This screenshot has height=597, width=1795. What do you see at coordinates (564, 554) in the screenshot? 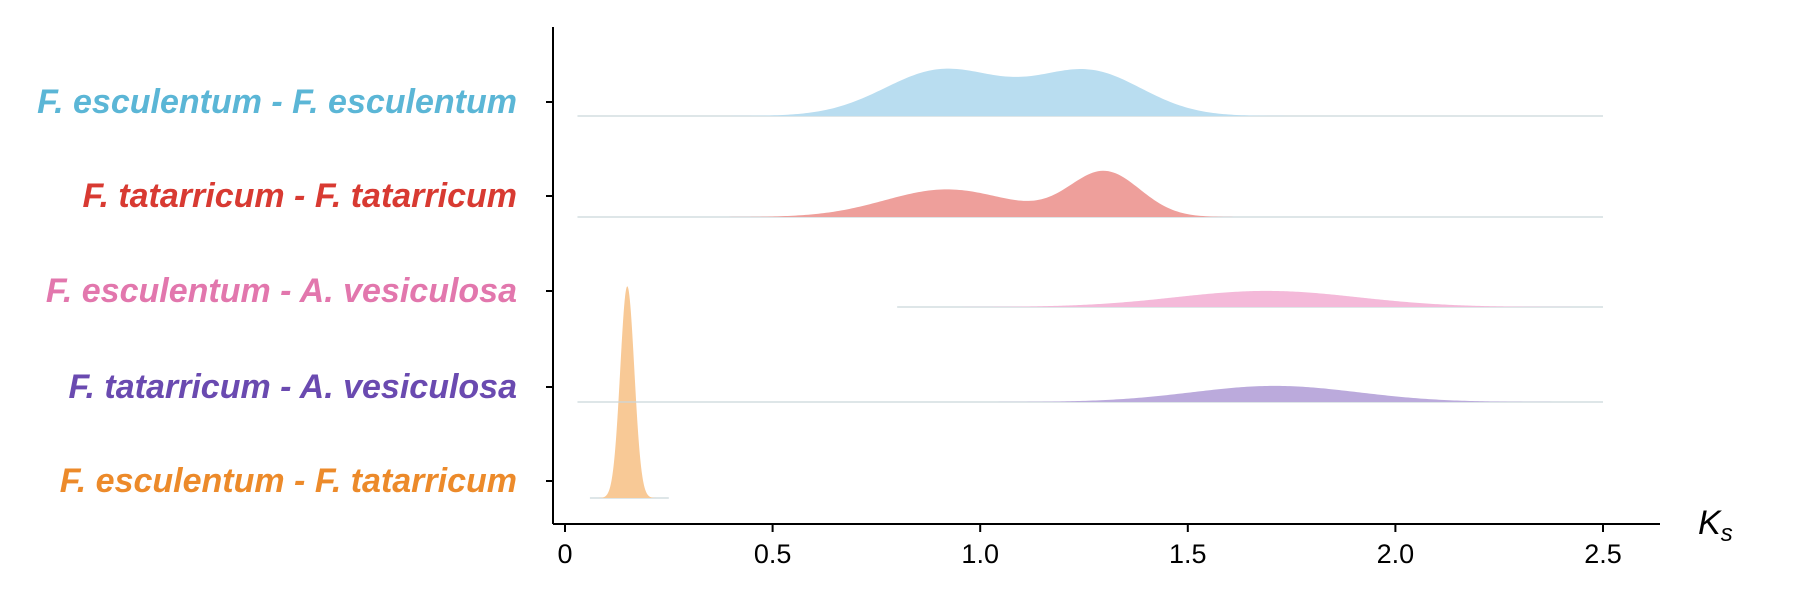
I see `x-tick-label-1: 0` at bounding box center [564, 554].